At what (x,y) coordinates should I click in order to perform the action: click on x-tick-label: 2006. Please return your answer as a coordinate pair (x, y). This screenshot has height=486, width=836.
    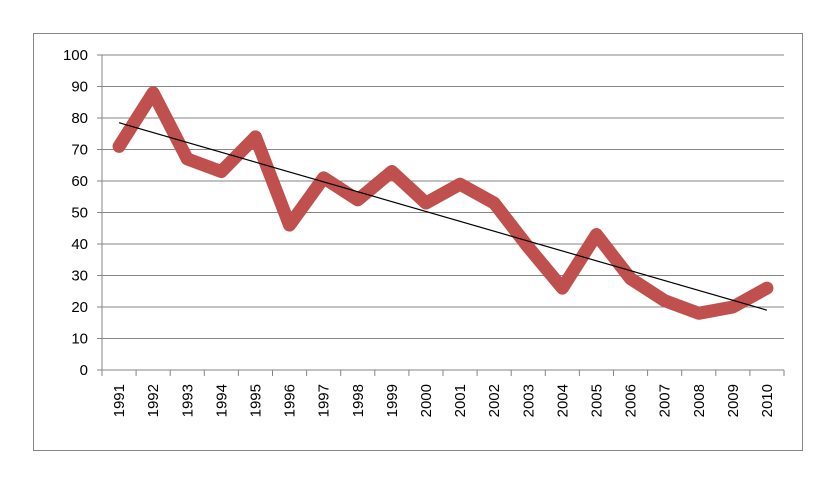
    Looking at the image, I should click on (631, 400).